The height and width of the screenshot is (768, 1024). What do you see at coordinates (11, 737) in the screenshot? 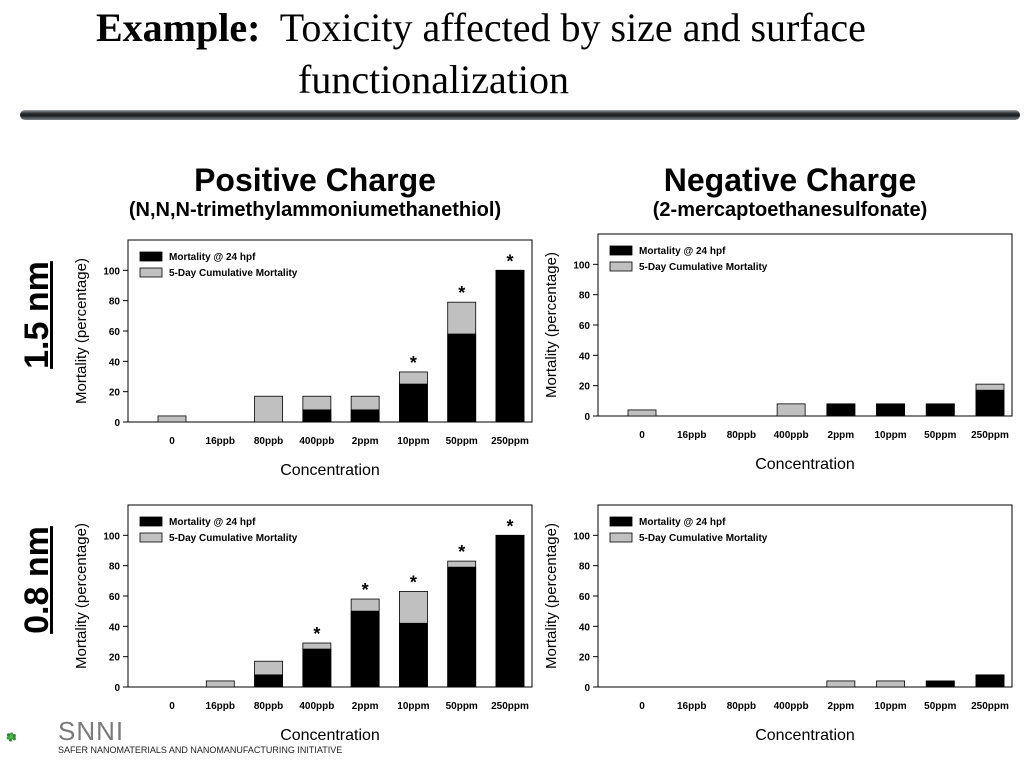
I see `snni-logo-icon` at bounding box center [11, 737].